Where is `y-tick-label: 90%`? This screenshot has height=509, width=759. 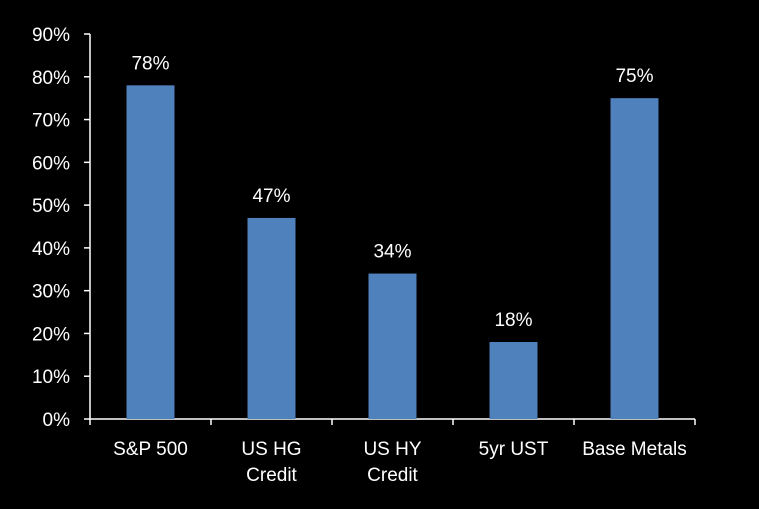 y-tick-label: 90% is located at coordinates (51, 35).